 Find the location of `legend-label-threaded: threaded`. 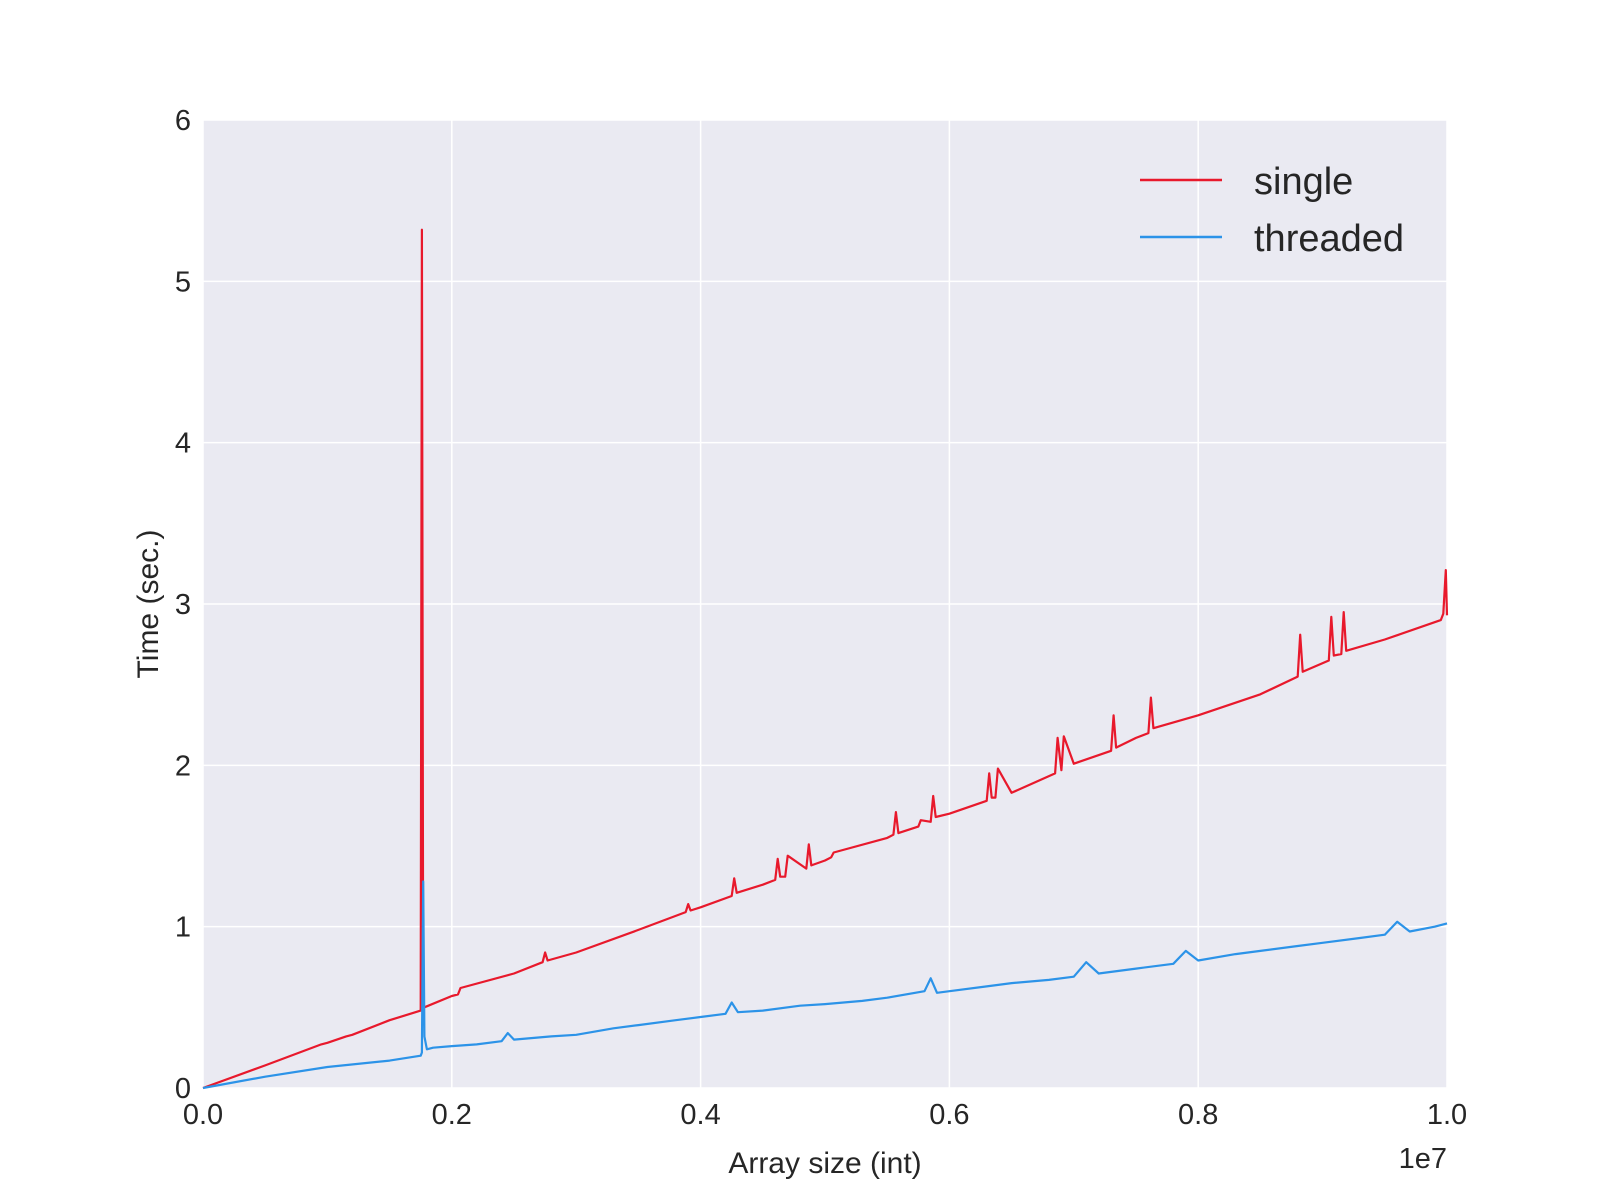

legend-label-threaded: threaded is located at coordinates (1329, 239).